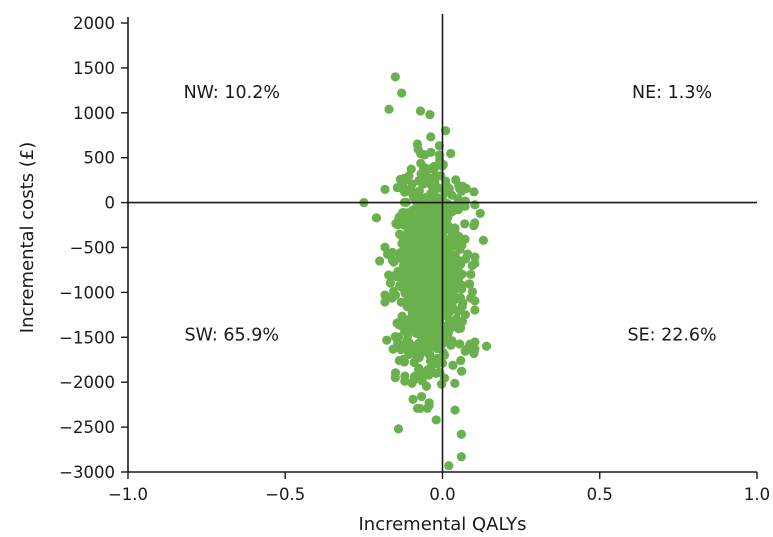 Image resolution: width=773 pixels, height=537 pixels. What do you see at coordinates (87, 472) in the screenshot?
I see `y-tick-label: −3000` at bounding box center [87, 472].